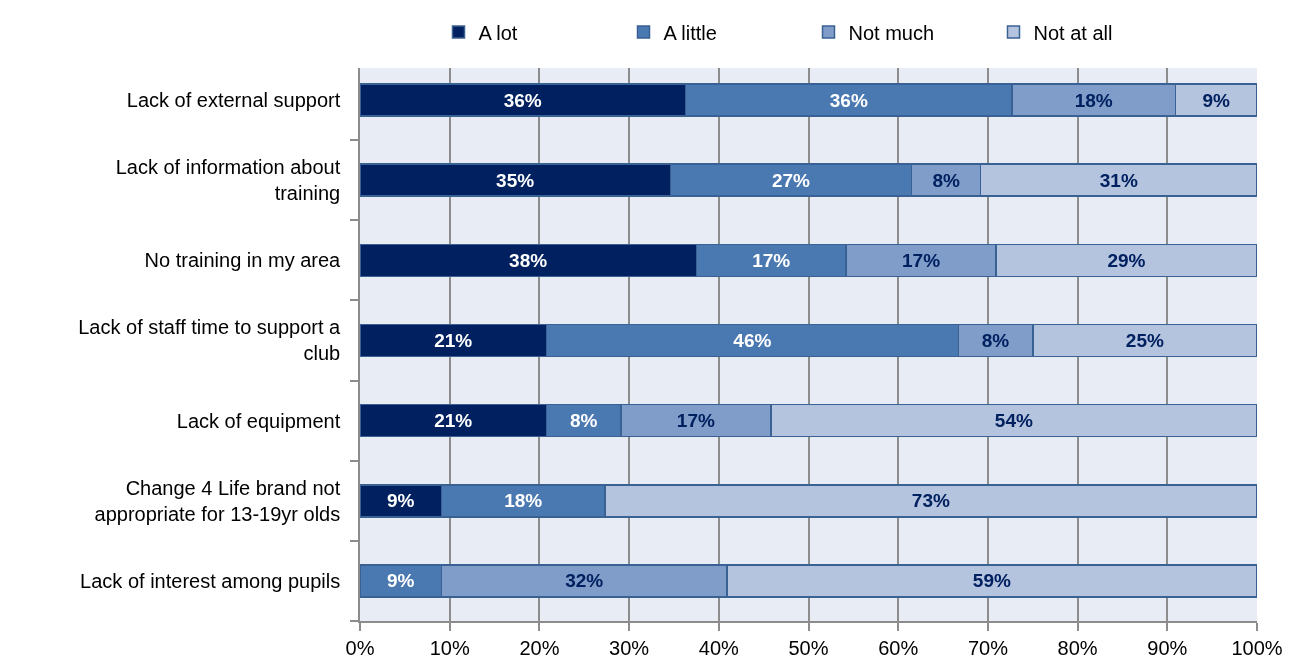 The image size is (1295, 671). Describe the element at coordinates (1073, 32) in the screenshot. I see `legend-label: Not at all` at that location.